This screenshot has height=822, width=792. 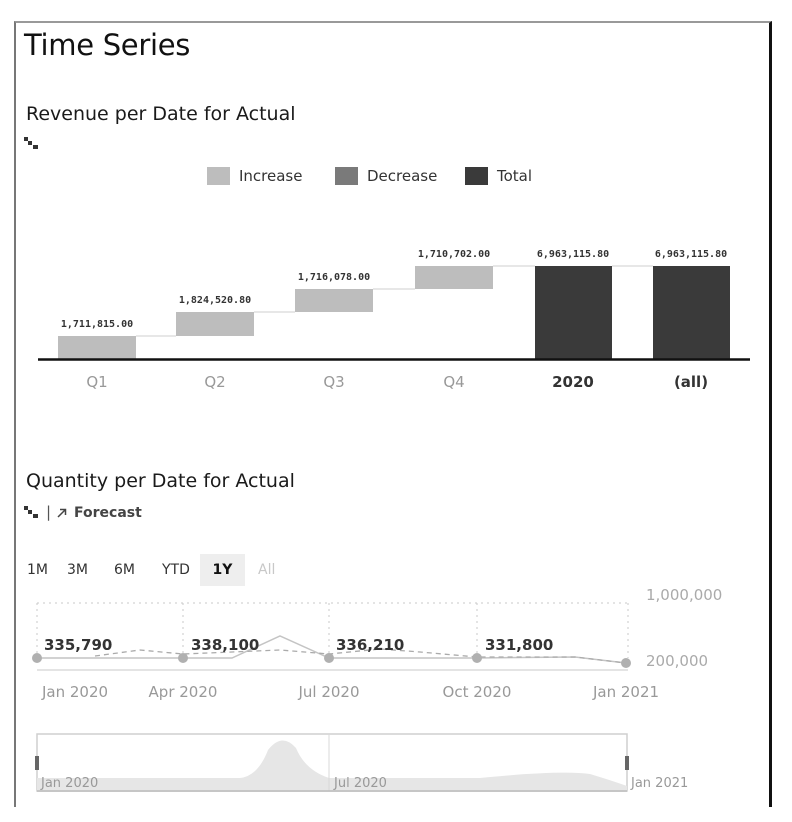 I want to click on waterfall-plot, so click(x=394, y=313).